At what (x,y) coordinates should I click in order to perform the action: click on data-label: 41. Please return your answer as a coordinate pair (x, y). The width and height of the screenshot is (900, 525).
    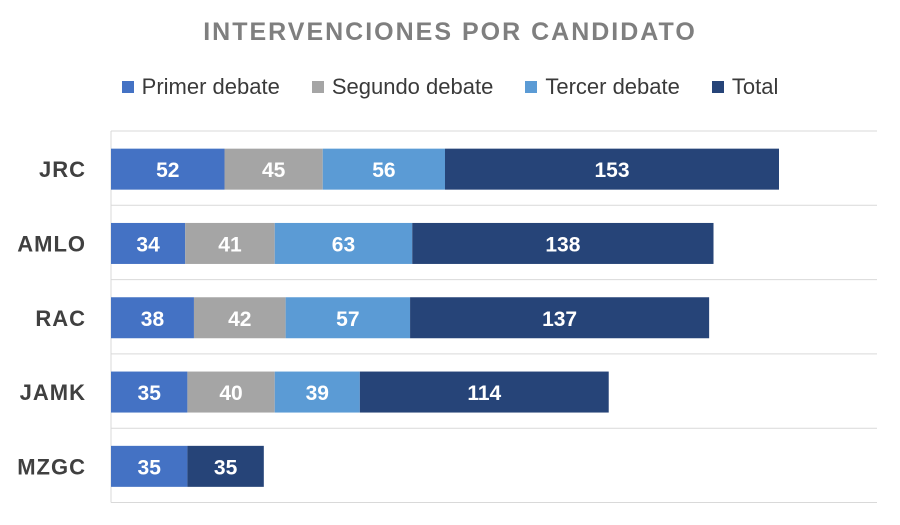
    Looking at the image, I should click on (230, 244).